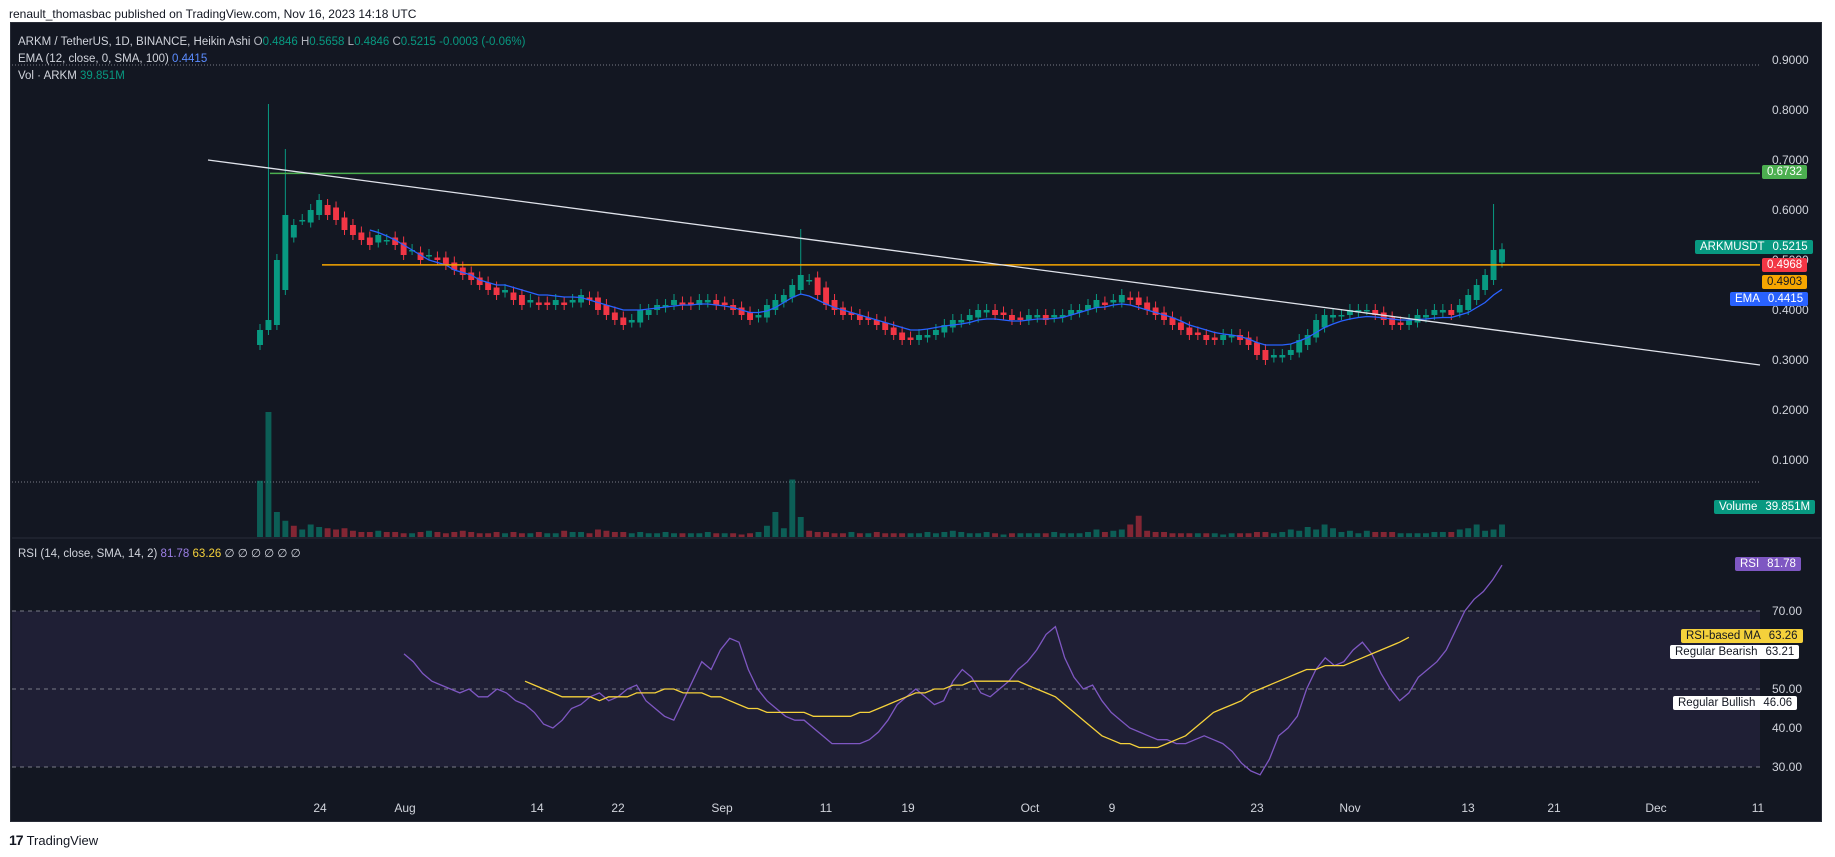 This screenshot has width=1835, height=857. Describe the element at coordinates (1787, 728) in the screenshot. I see `rsi-tick-label: 40.00` at that location.